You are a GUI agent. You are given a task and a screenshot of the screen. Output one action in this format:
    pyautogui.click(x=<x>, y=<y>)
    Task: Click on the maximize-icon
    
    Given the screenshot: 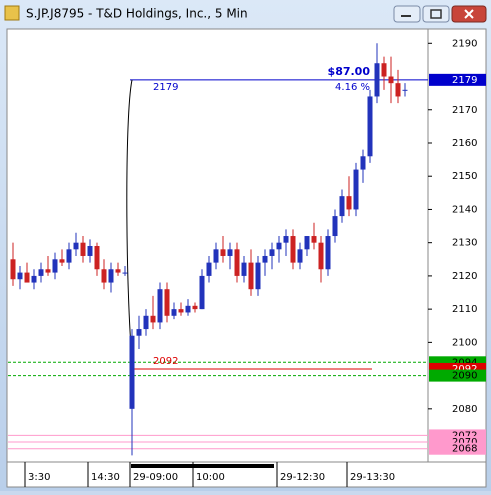 What is the action you would take?
    pyautogui.click(x=436, y=14)
    